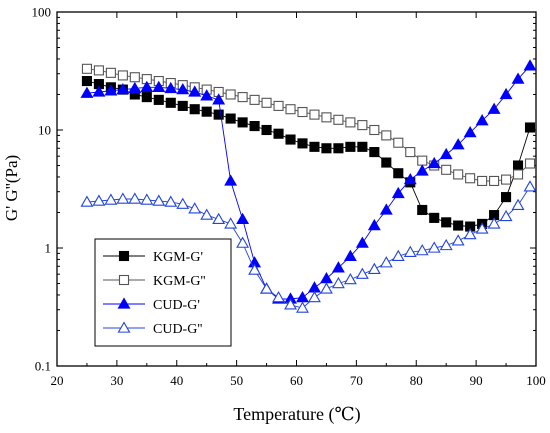 This screenshot has height=433, width=550. Describe the element at coordinates (176, 305) in the screenshot. I see `legend-label: CUD-G'` at that location.